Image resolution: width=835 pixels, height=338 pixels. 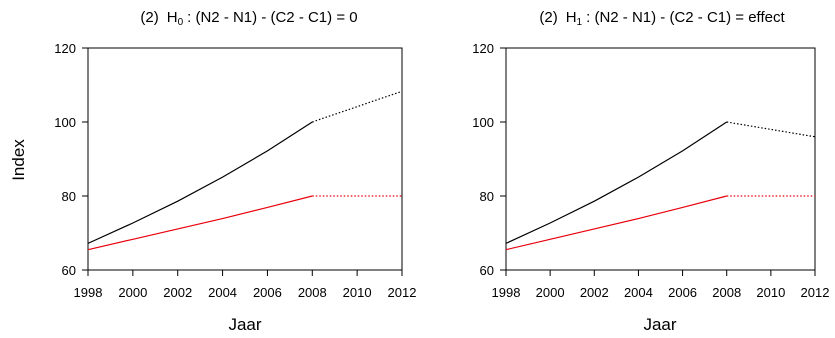 I want to click on chart-title: (2) H0: (N2 - N1) - (C2 - C1) = 0, so click(x=248, y=18).